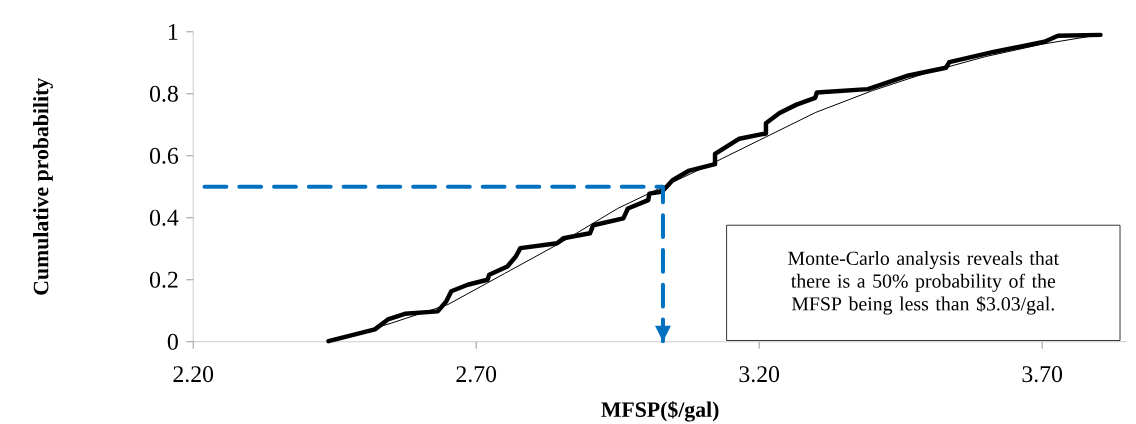  I want to click on y-tick-label: 0.8, so click(163, 93).